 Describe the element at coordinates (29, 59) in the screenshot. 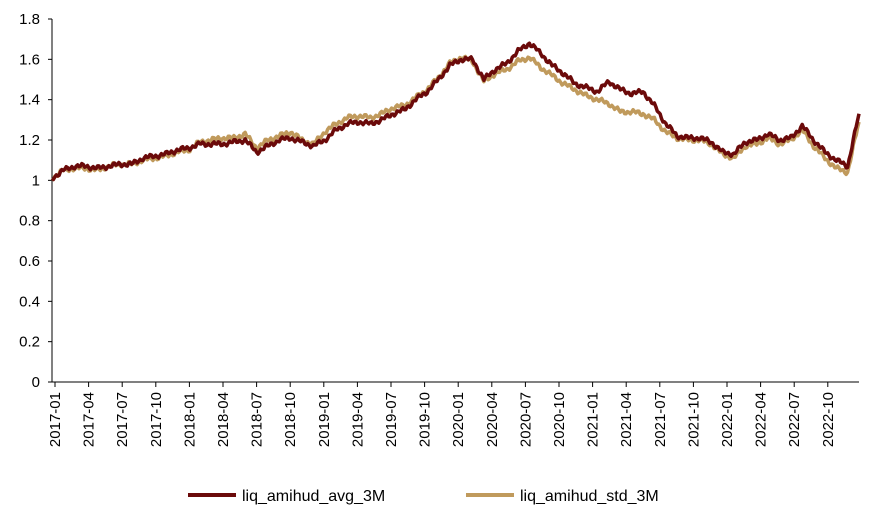

I see `y-tick-label: 1.6` at that location.